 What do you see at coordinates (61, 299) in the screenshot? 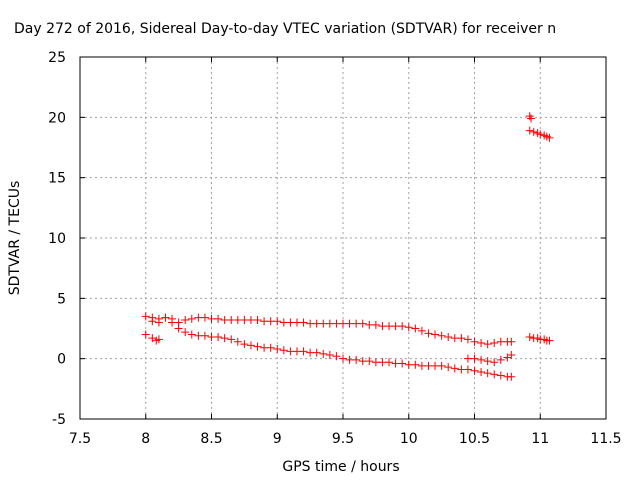
I see `y-tick-label: 5` at bounding box center [61, 299].